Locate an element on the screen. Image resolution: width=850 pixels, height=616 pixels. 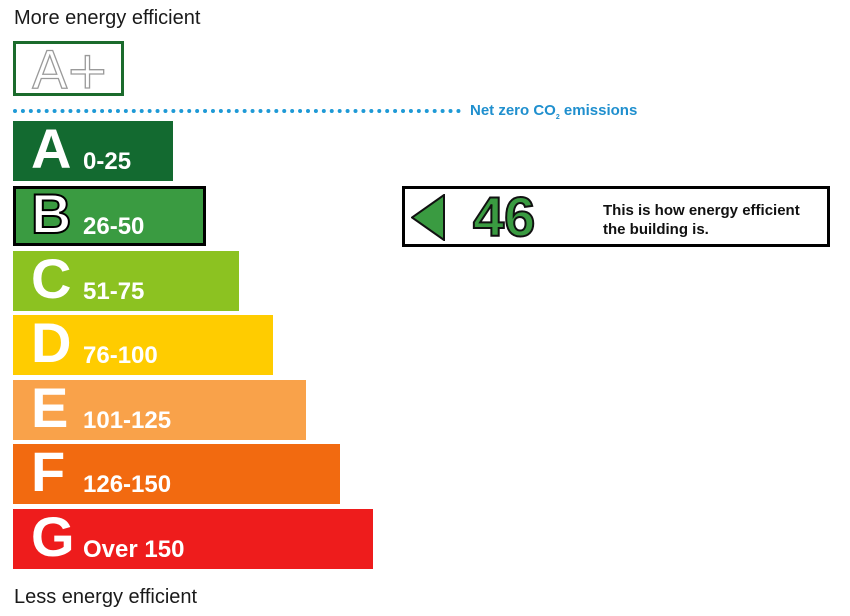
band-e: E 101-125 is located at coordinates (159, 408).